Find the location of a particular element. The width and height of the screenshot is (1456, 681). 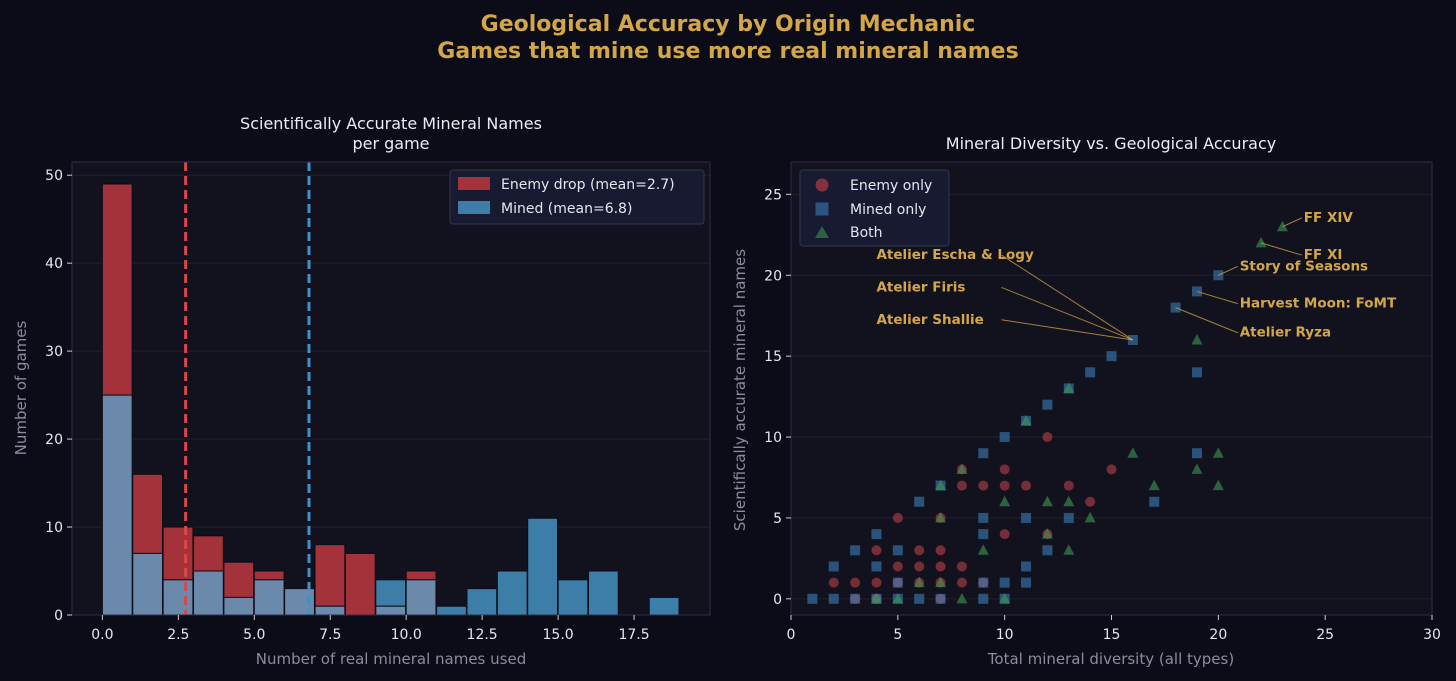

scatter-y-tick-label: 10 is located at coordinates (773, 438).